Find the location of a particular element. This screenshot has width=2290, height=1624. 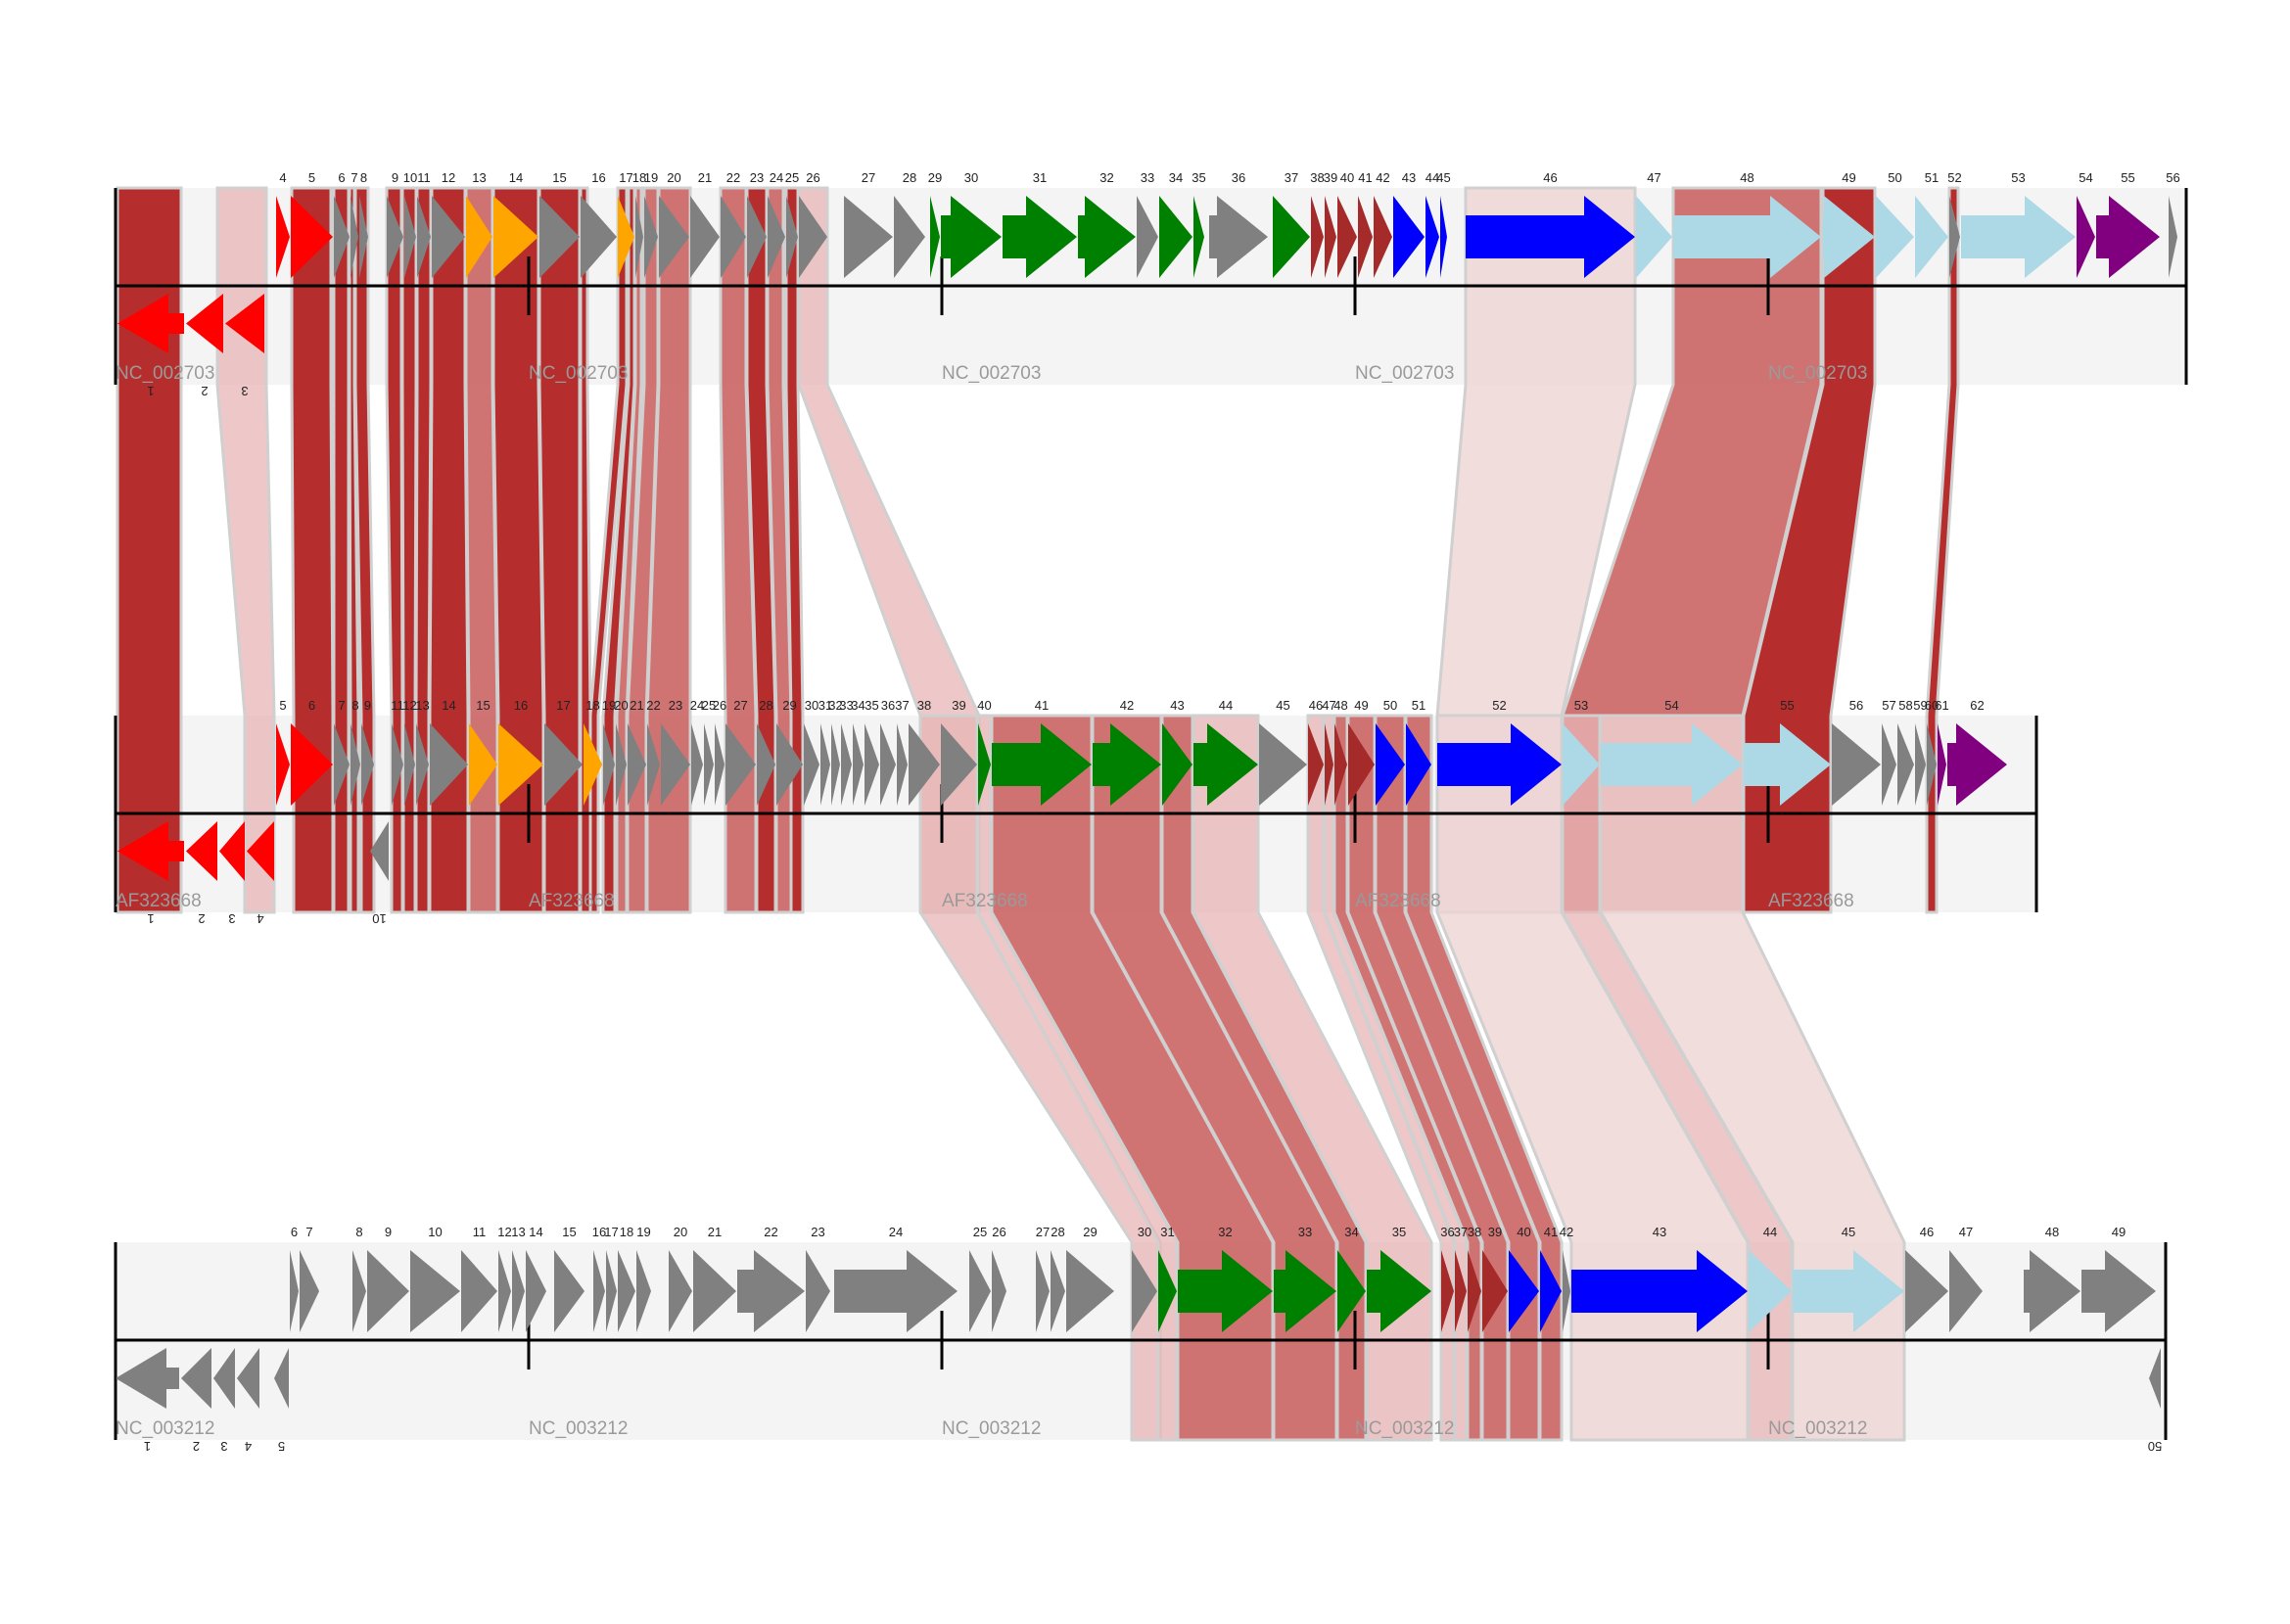

gene-label: 39 is located at coordinates (958, 705).